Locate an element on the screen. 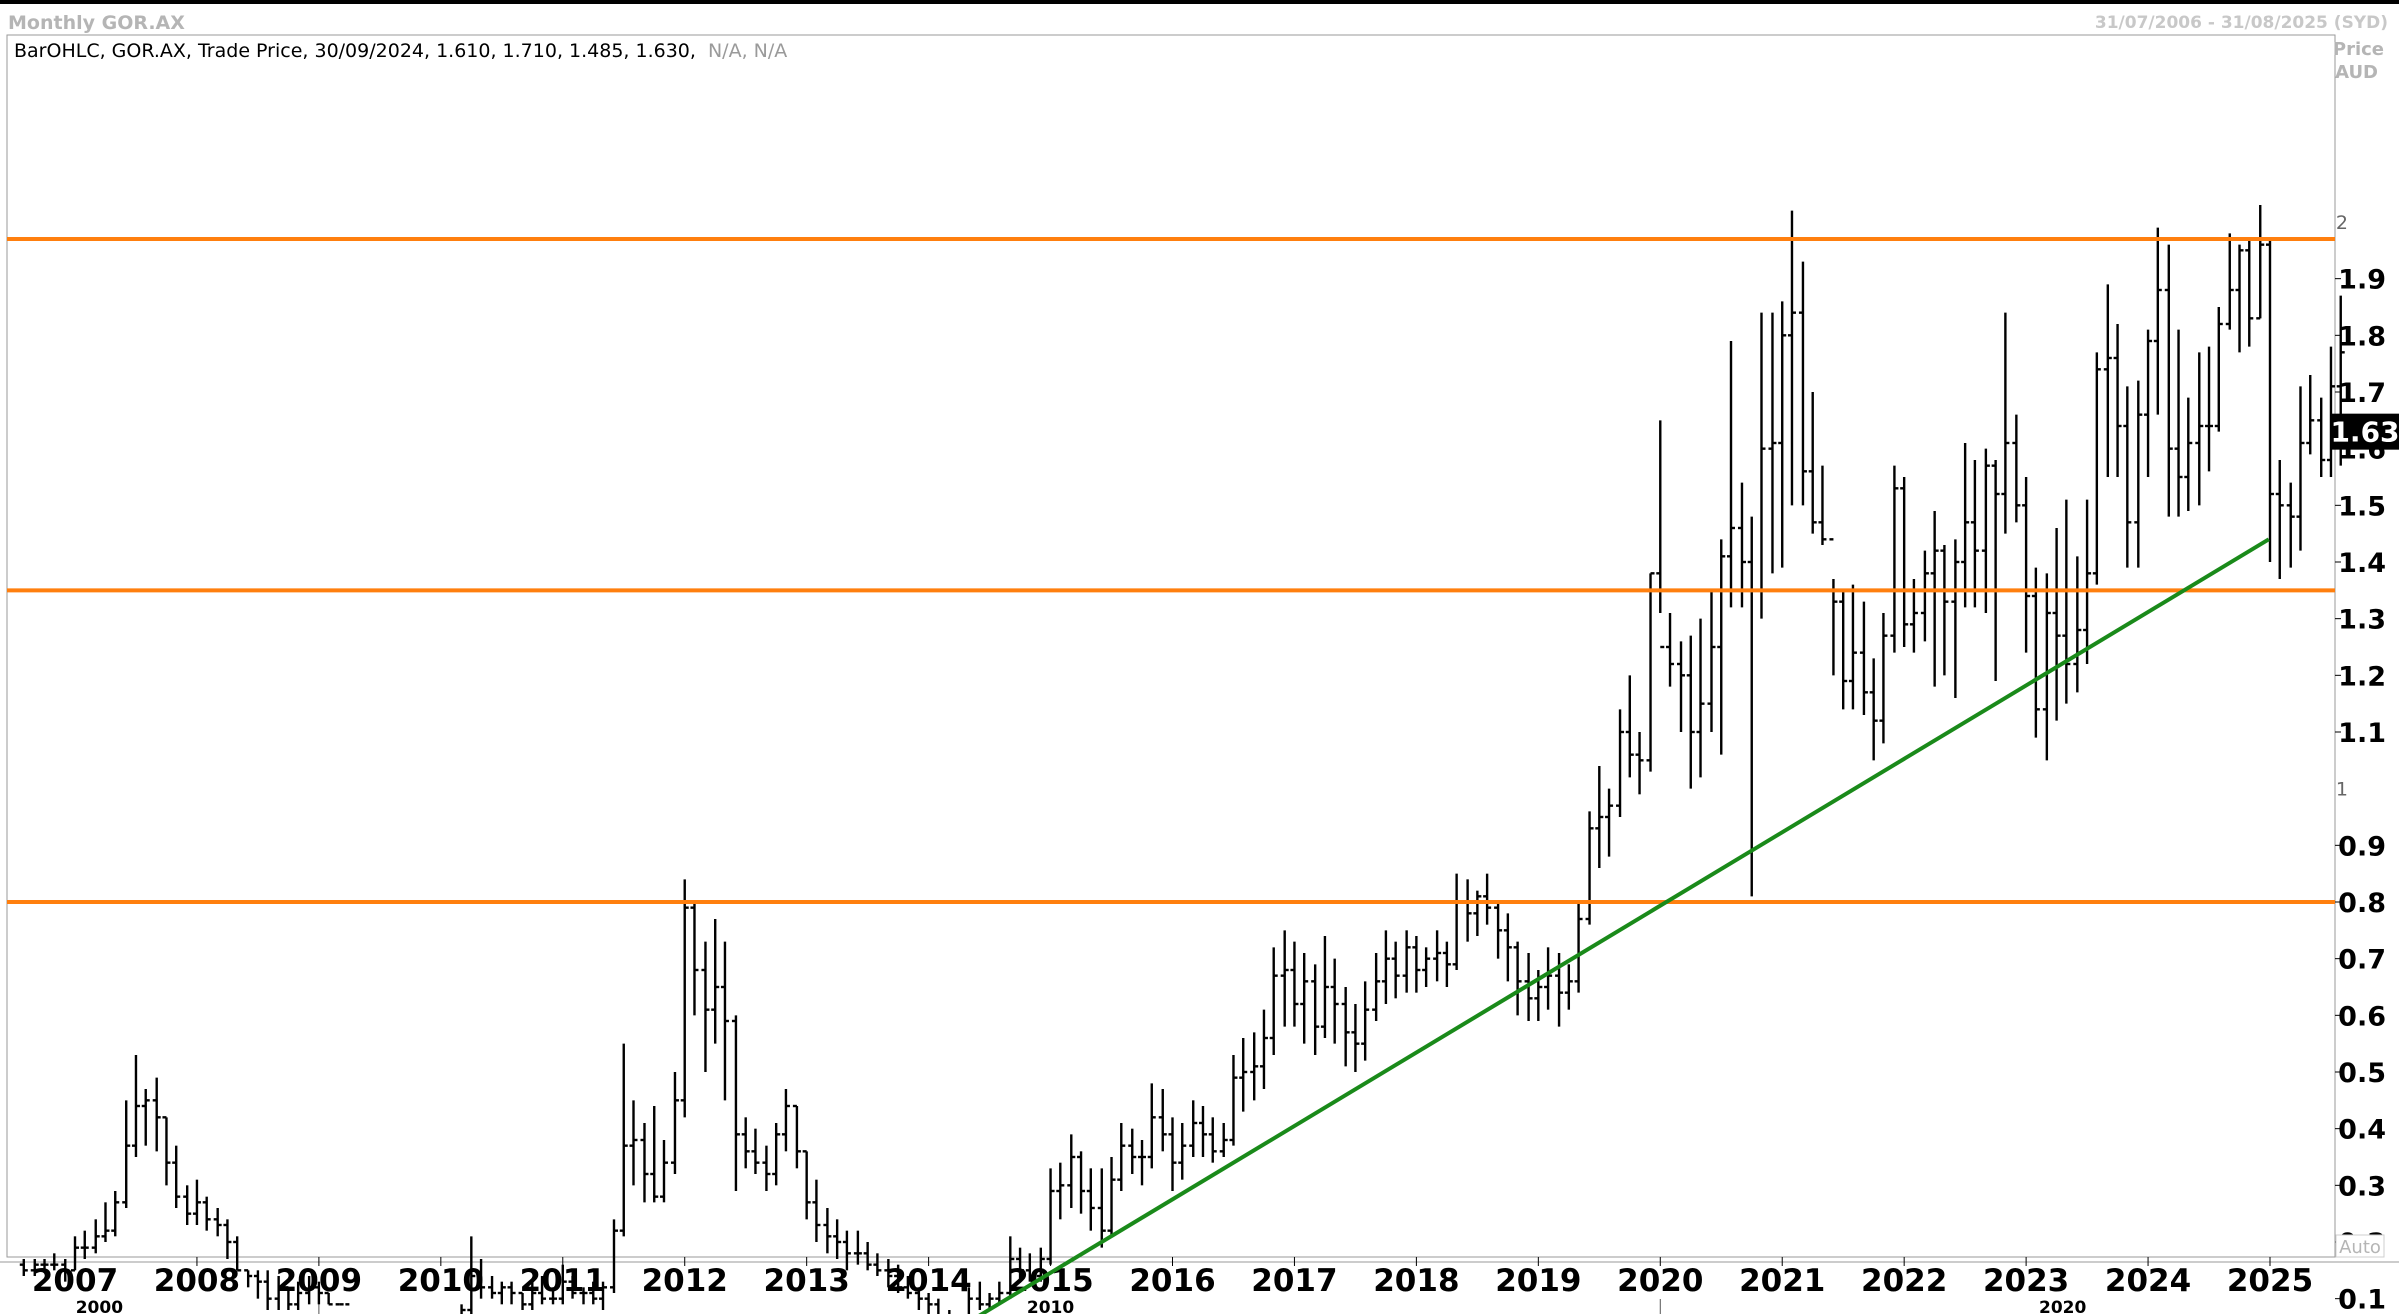 The height and width of the screenshot is (1314, 2399). y-axis-unit-currency: AUD is located at coordinates (2356, 72).